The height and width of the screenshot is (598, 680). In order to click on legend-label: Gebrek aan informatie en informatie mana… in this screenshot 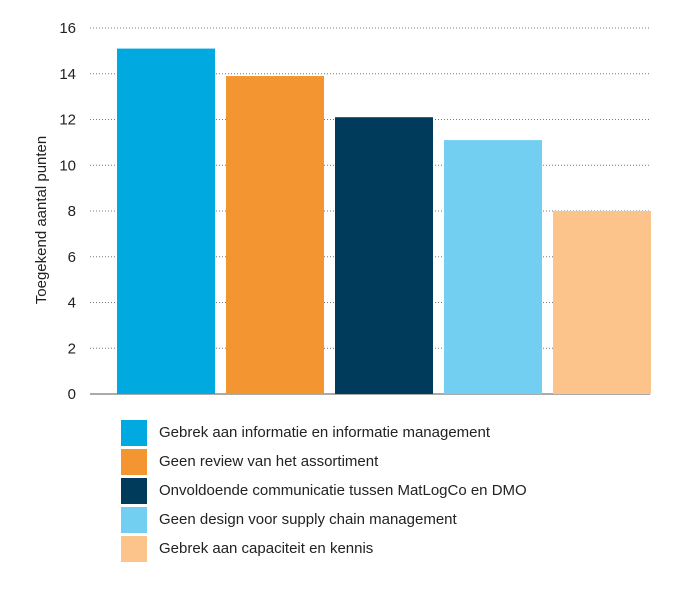, I will do `click(325, 432)`.